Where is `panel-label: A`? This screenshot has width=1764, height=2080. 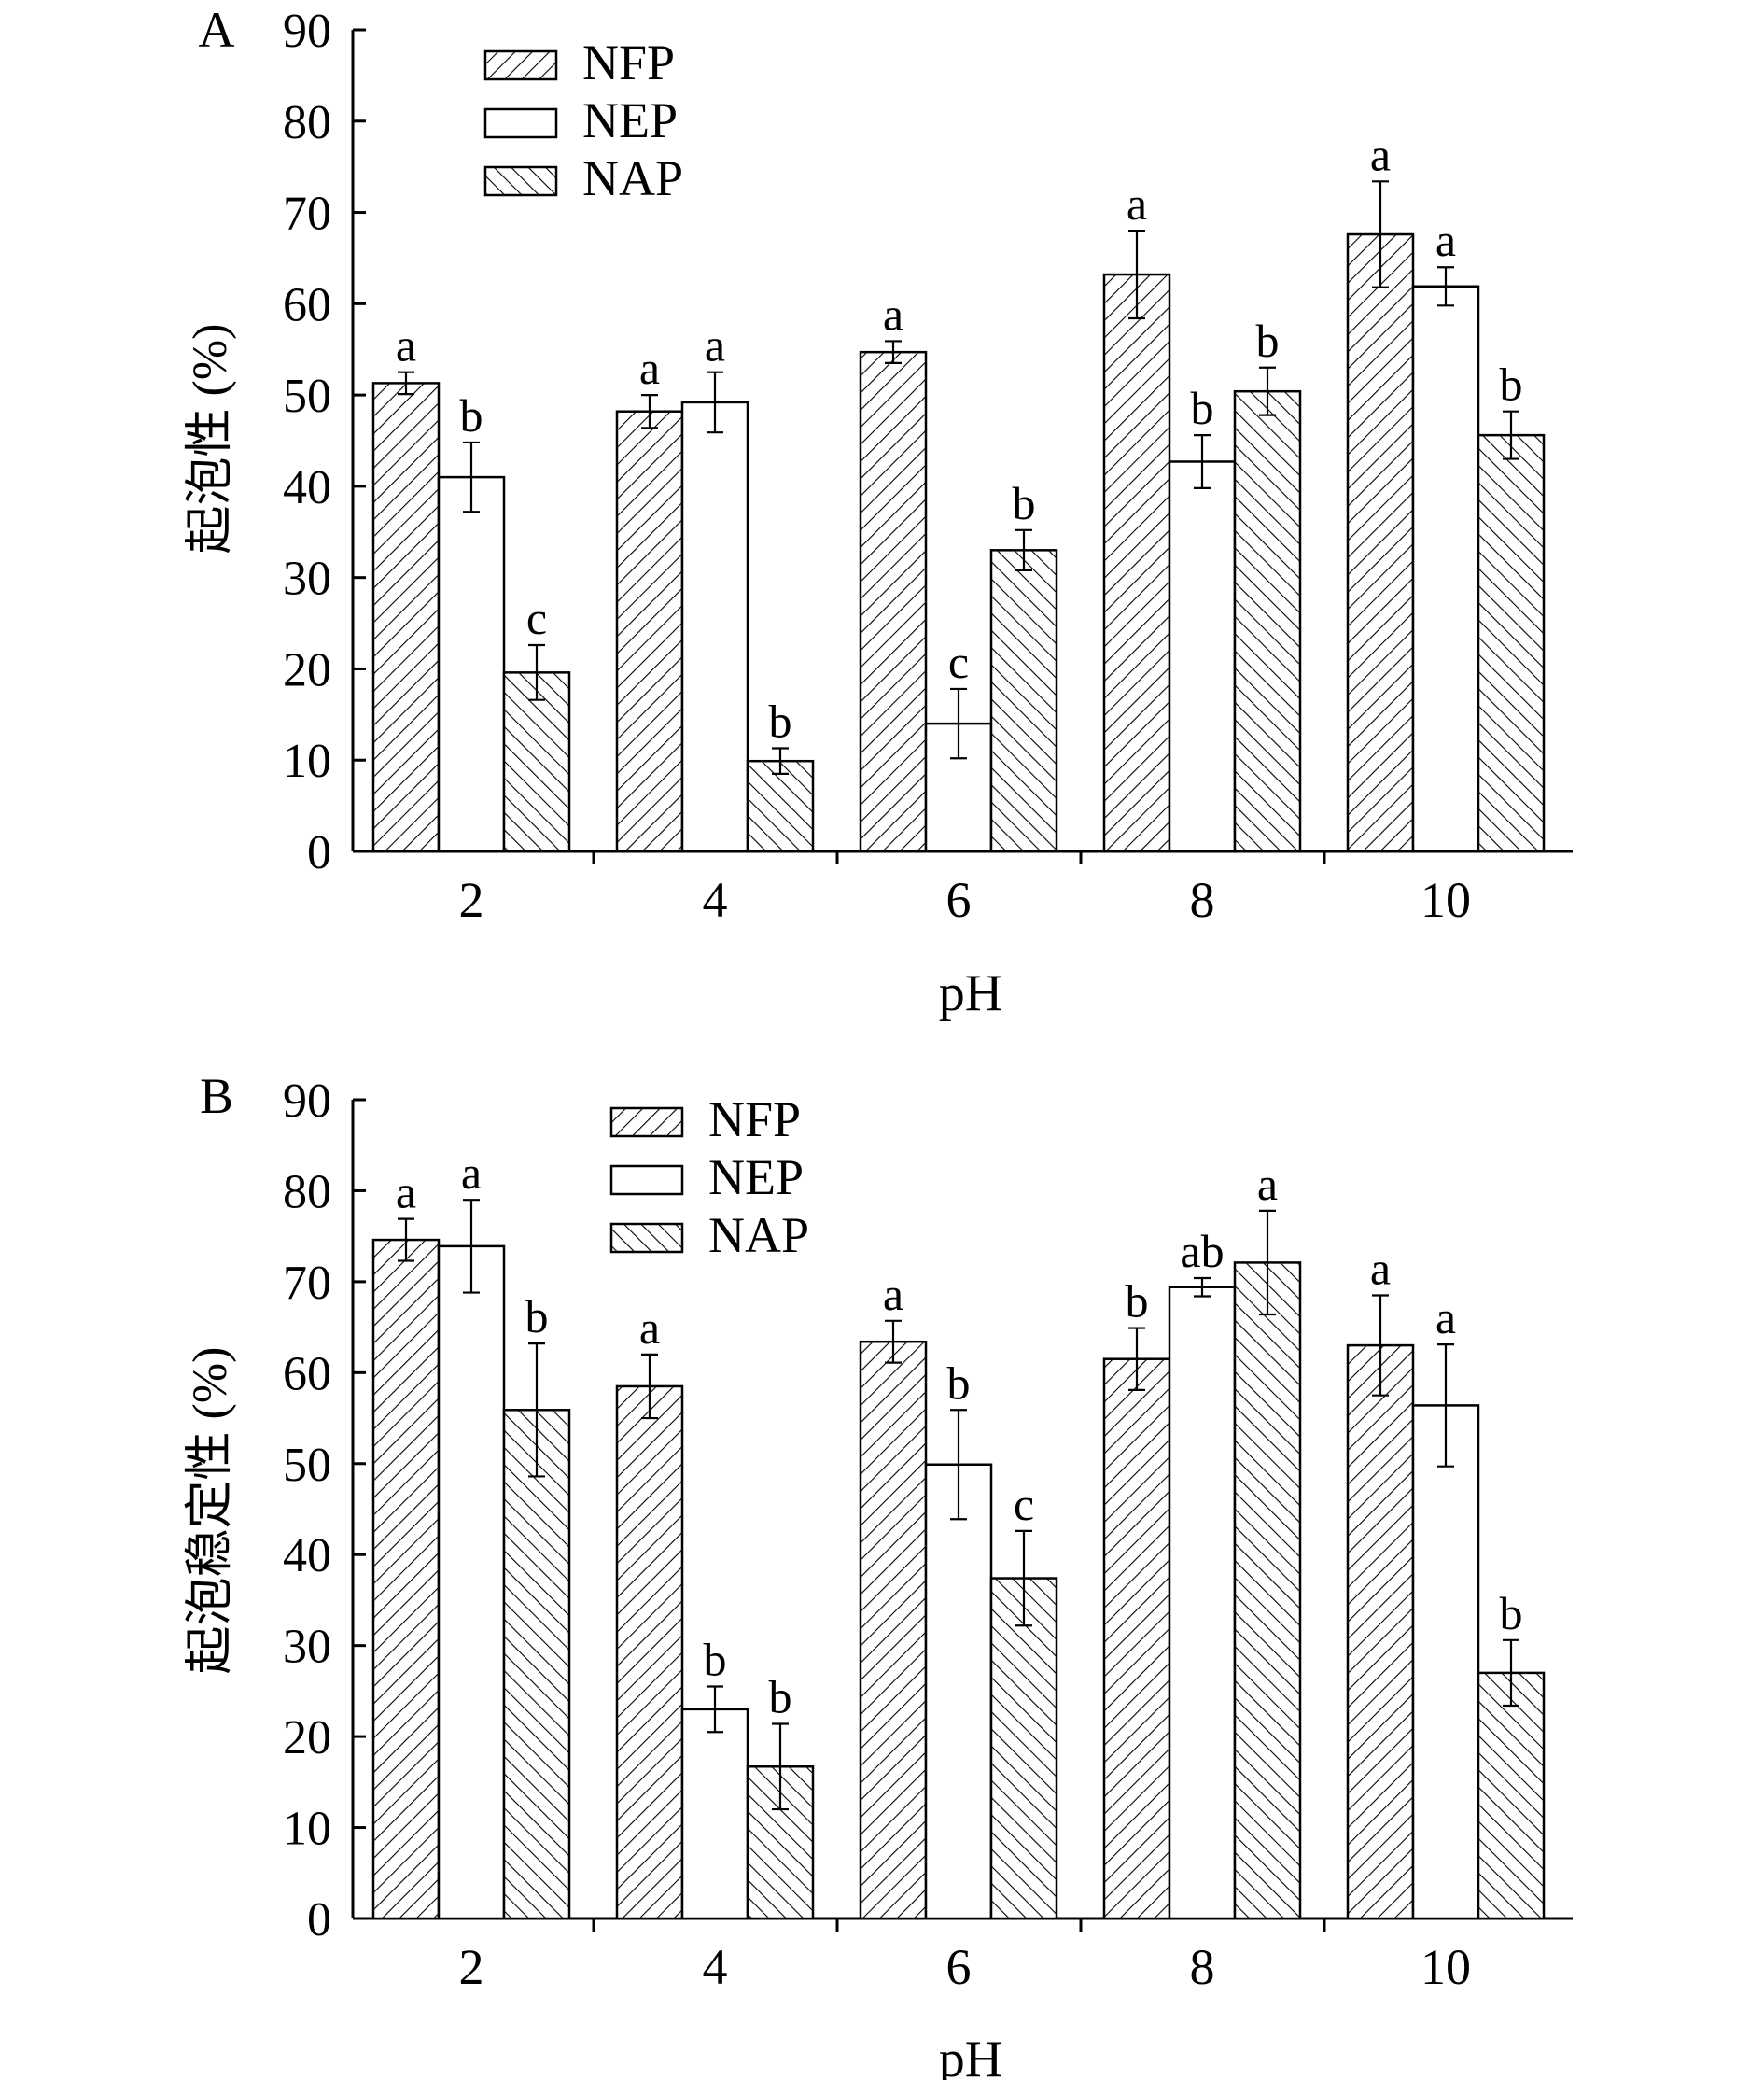 panel-label: A is located at coordinates (217, 30).